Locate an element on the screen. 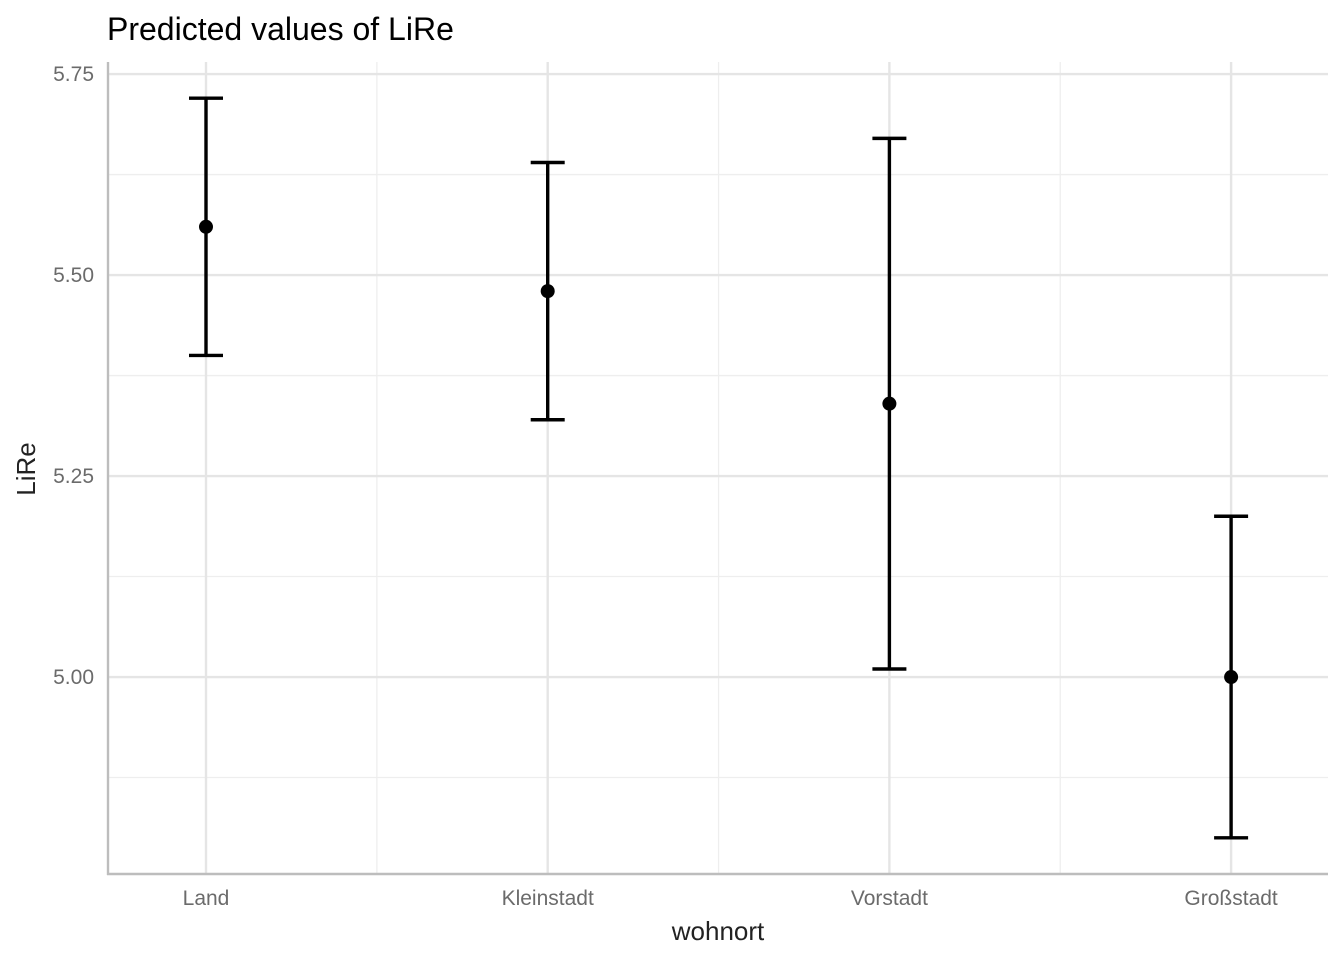 The height and width of the screenshot is (960, 1344). x-tick-label: Vorstadt is located at coordinates (889, 898).